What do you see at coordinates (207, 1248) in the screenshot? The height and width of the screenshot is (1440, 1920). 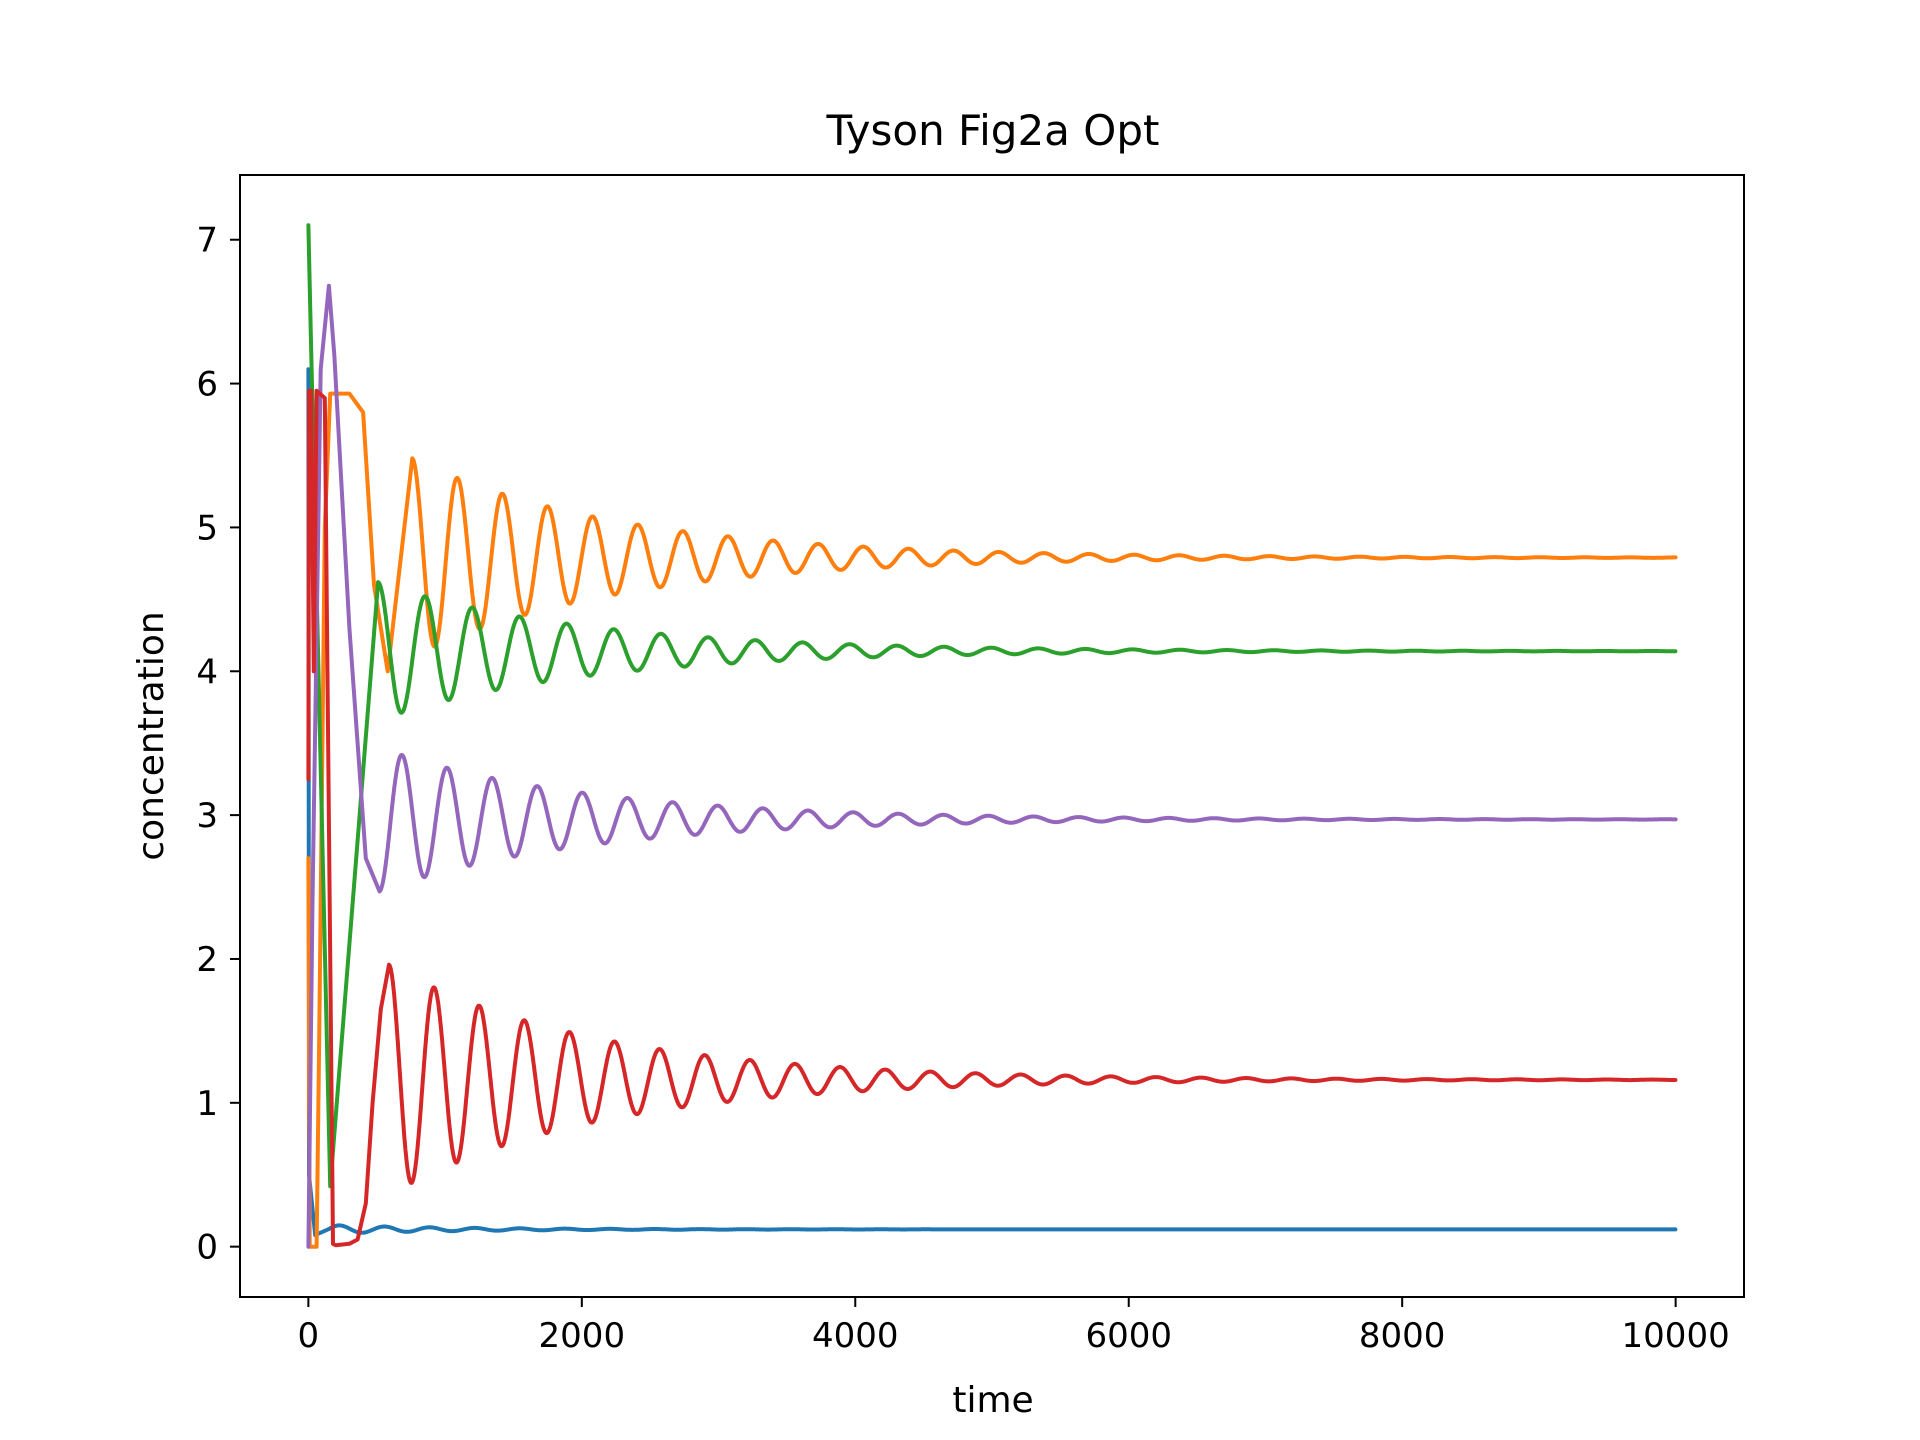 I see `y-tick-label: 0` at bounding box center [207, 1248].